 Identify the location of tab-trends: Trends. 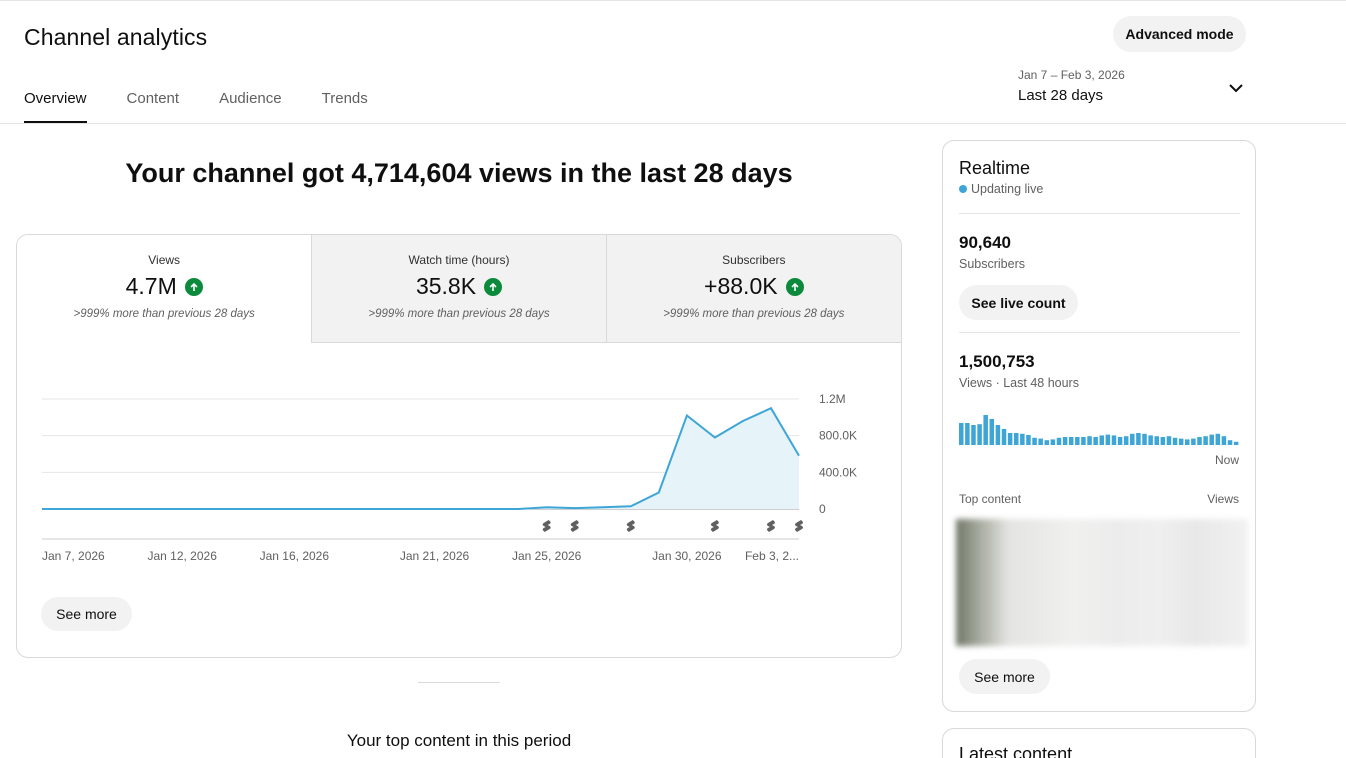
(344, 98).